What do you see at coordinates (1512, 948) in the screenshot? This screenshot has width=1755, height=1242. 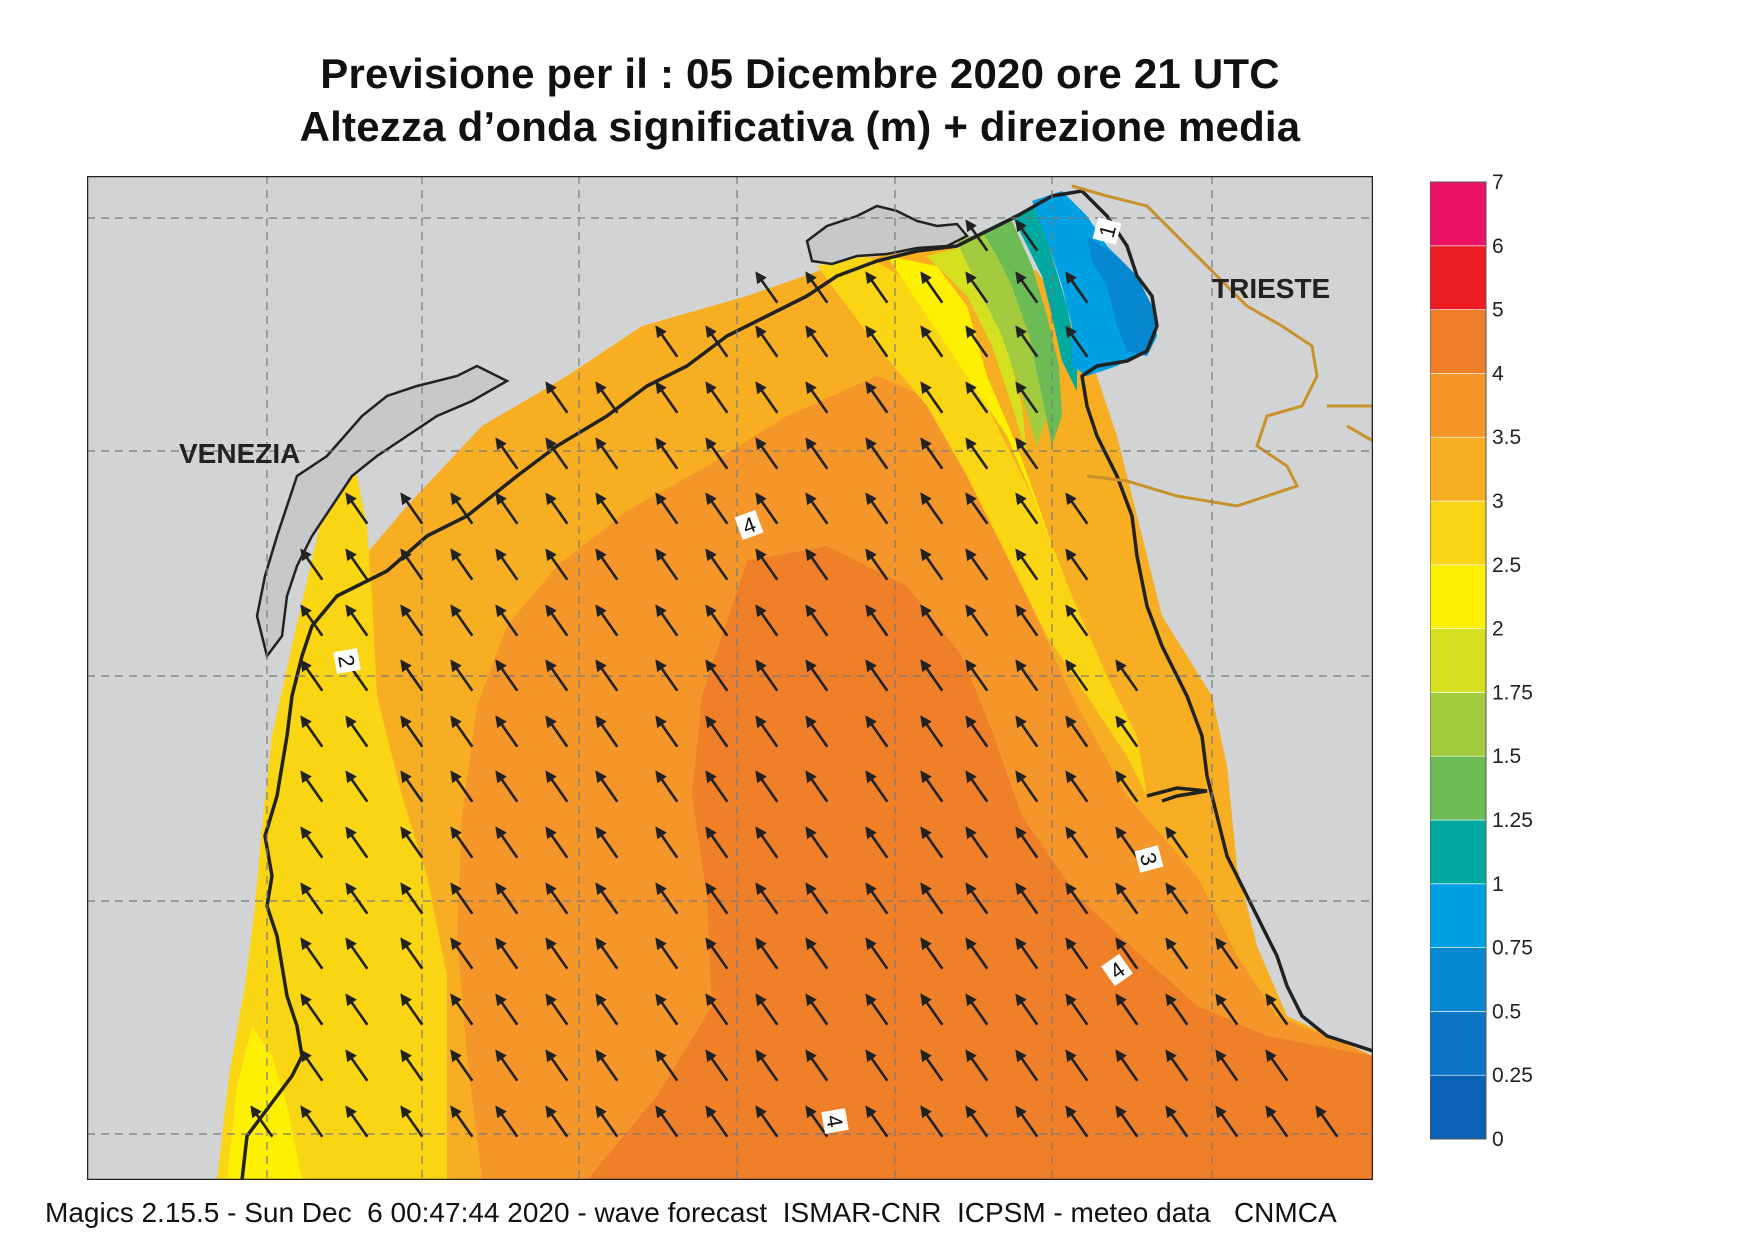 I see `legend-label-0.75: 0.75` at bounding box center [1512, 948].